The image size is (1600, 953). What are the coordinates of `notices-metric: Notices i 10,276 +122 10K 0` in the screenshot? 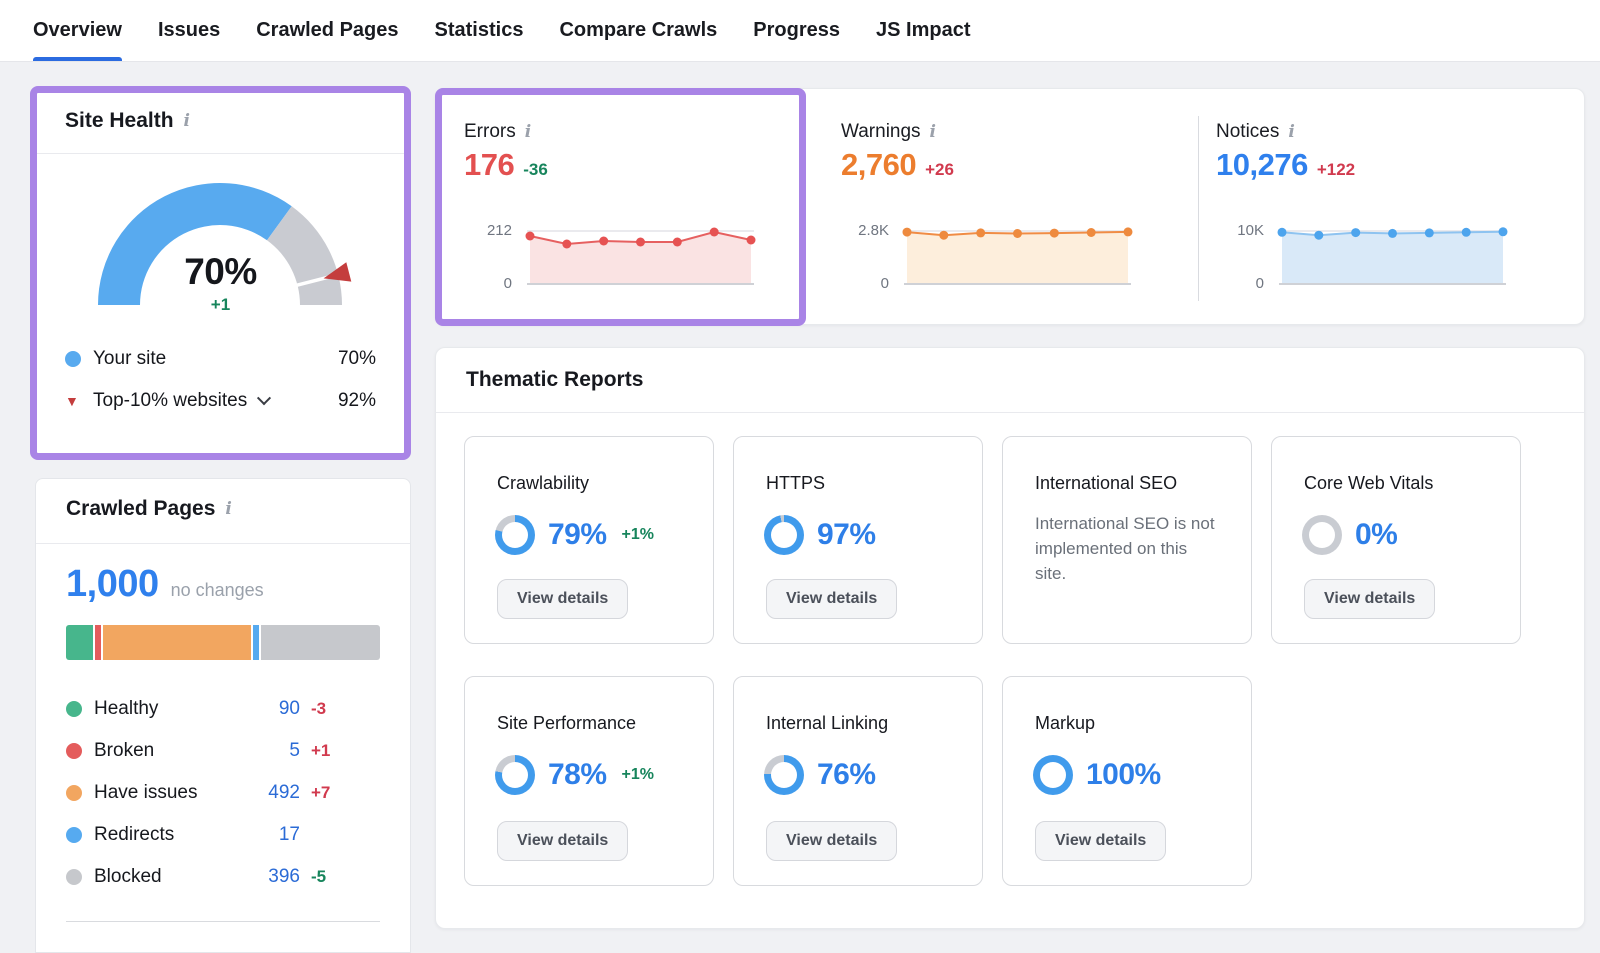 It's located at (1390, 206).